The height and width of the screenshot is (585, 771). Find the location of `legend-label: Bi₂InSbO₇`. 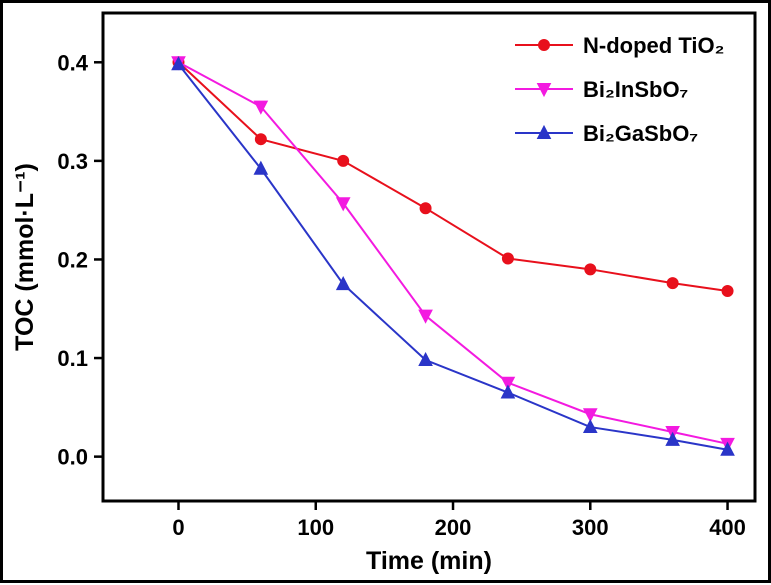

legend-label: Bi₂InSbO₇ is located at coordinates (635, 89).